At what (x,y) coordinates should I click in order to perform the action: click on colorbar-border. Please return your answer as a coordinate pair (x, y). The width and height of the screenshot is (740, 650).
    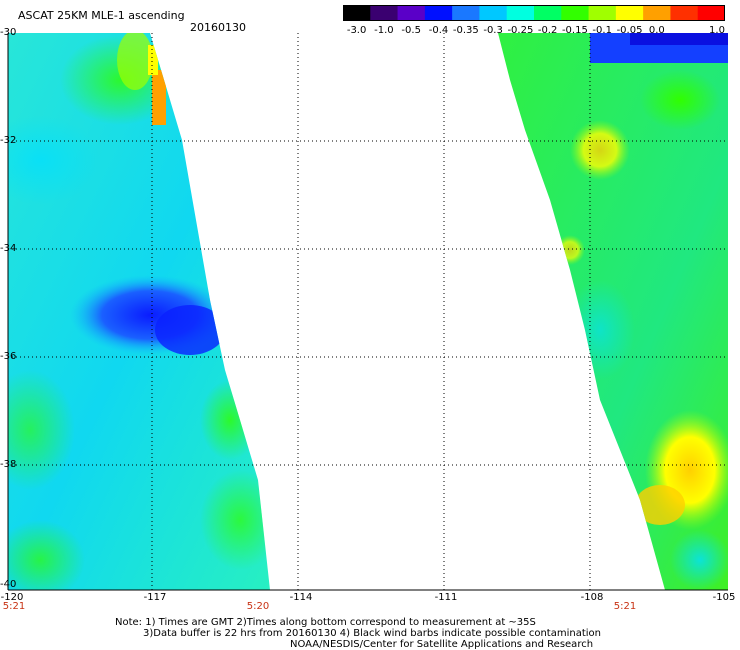
    Looking at the image, I should click on (534, 13).